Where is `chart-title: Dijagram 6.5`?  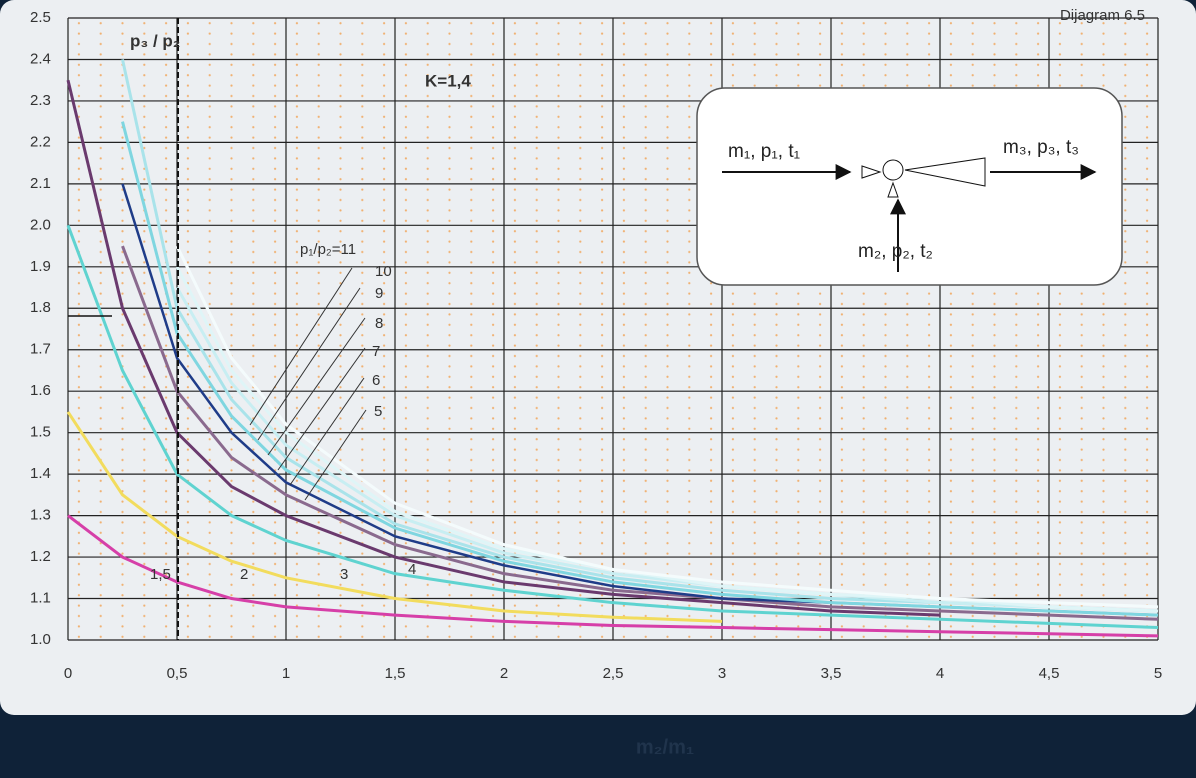
chart-title: Dijagram 6.5 is located at coordinates (1102, 15).